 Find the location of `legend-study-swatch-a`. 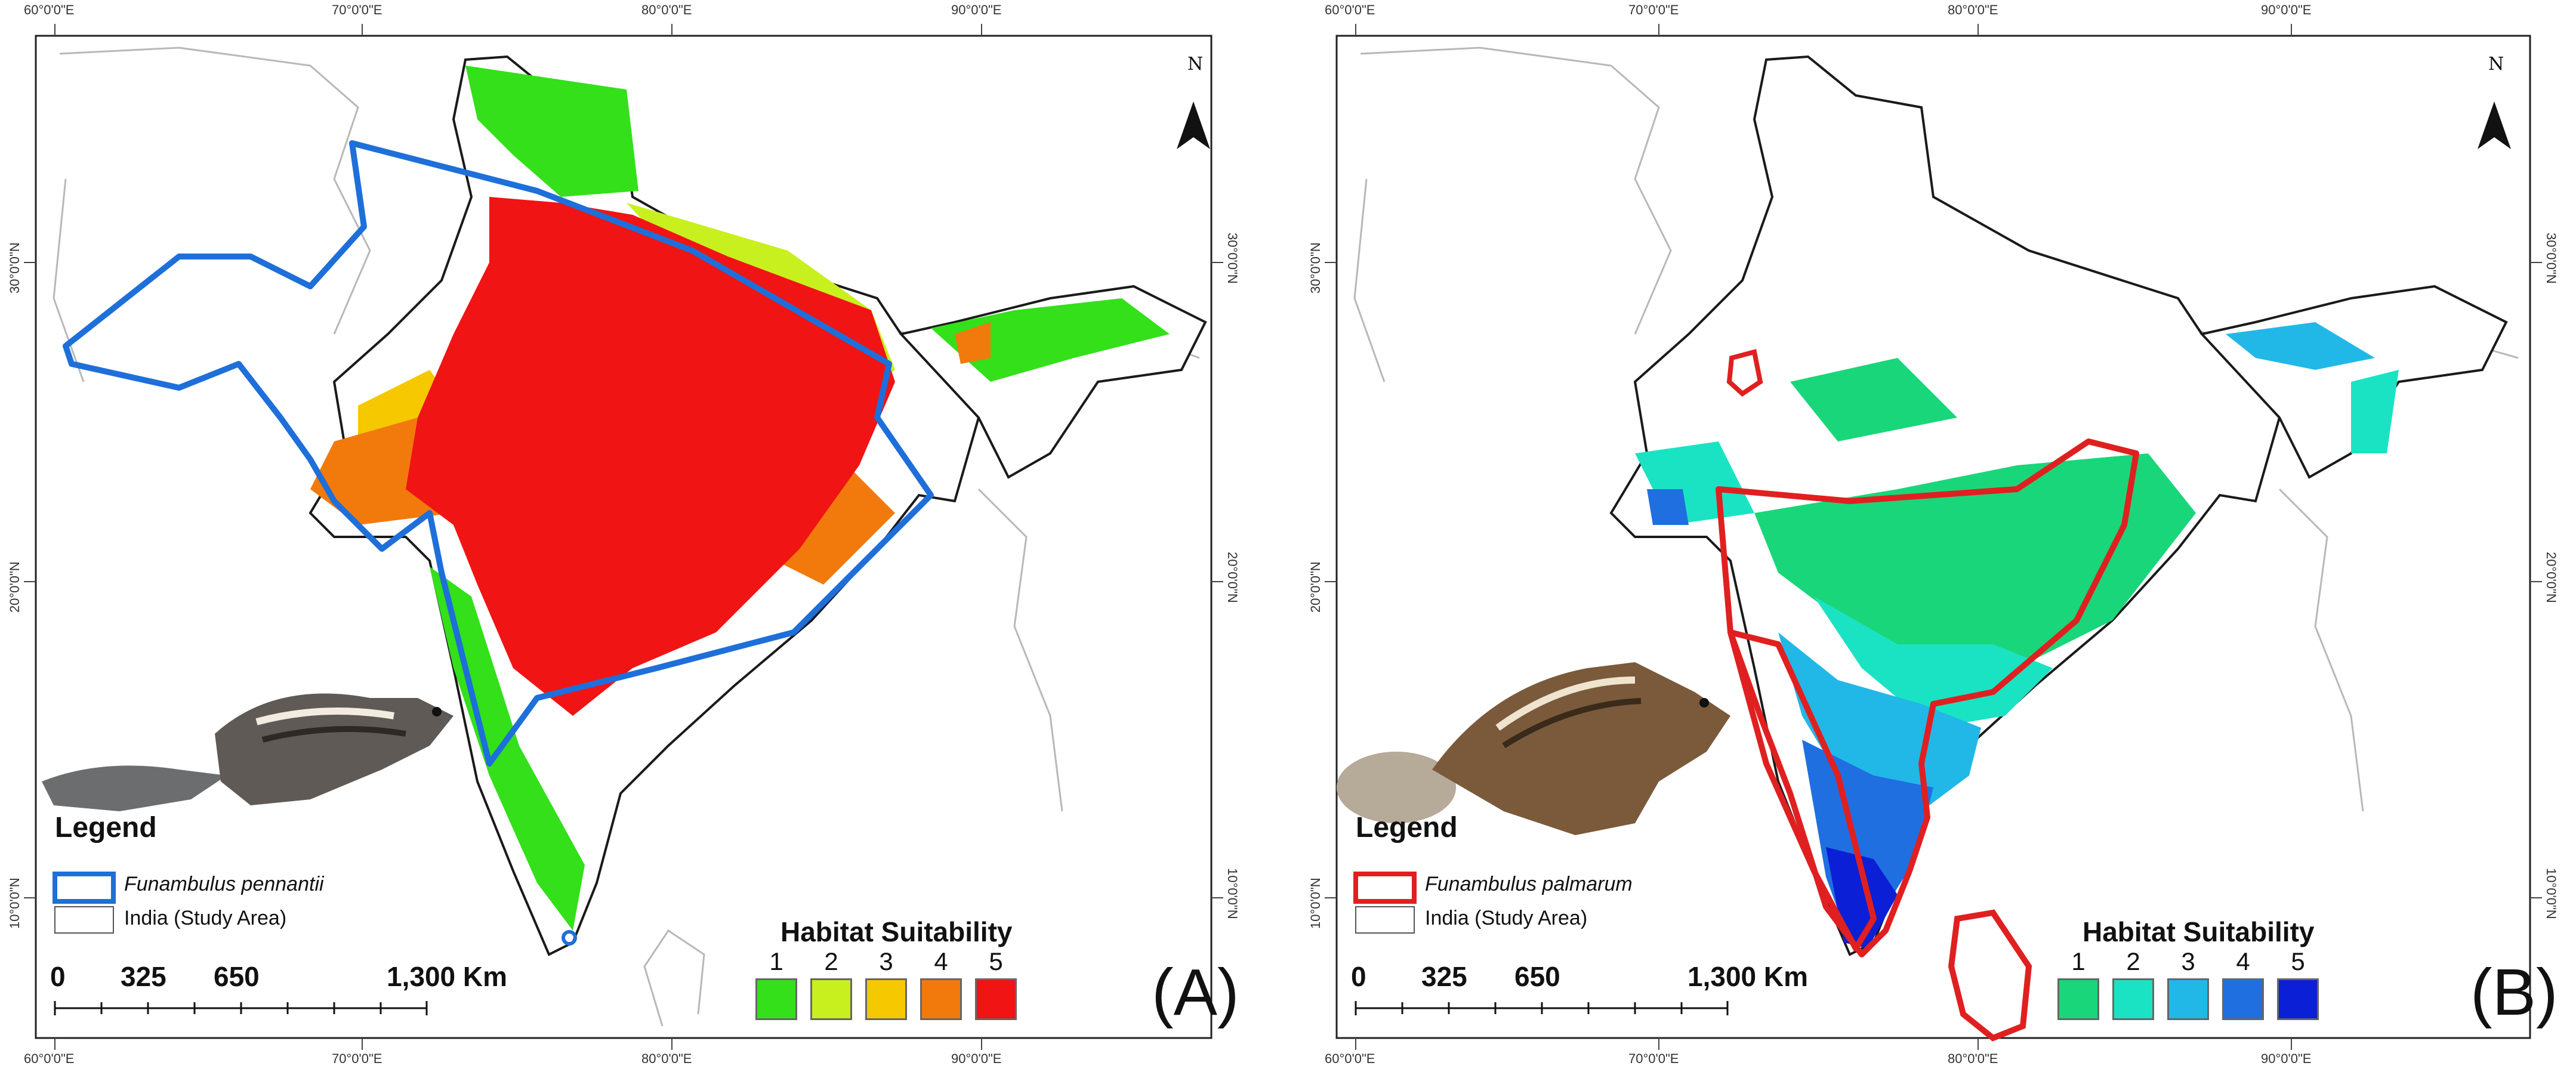

legend-study-swatch-a is located at coordinates (84, 920).